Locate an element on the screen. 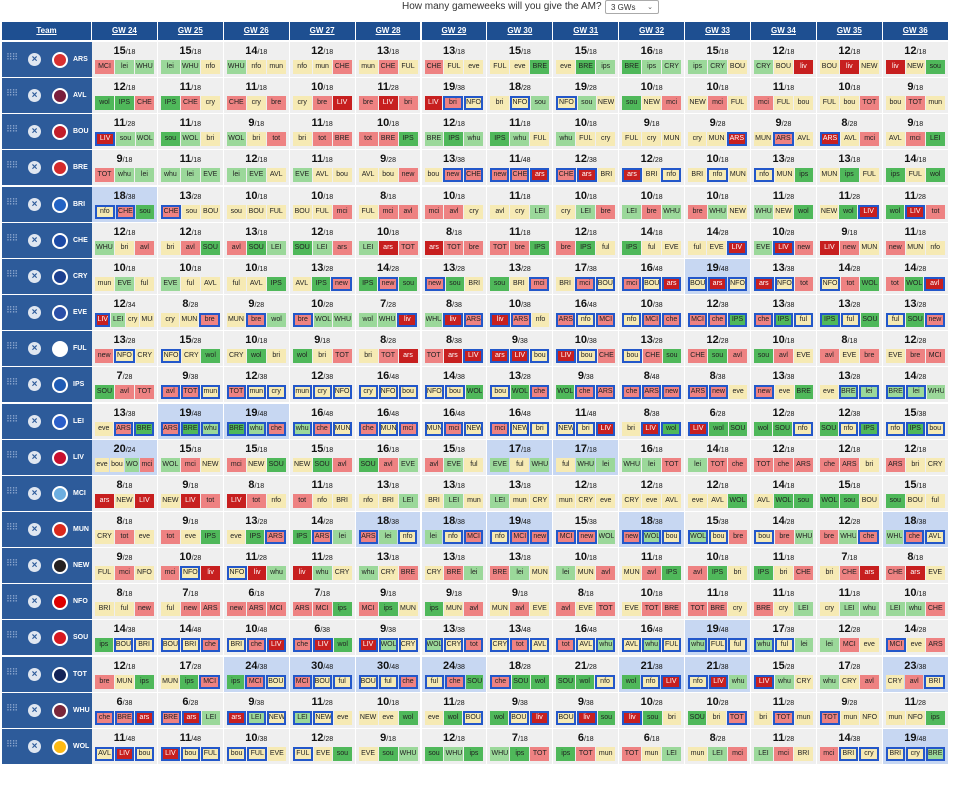  fixture-cell: 14/28 BRE lei WHU is located at coordinates (915, 385).